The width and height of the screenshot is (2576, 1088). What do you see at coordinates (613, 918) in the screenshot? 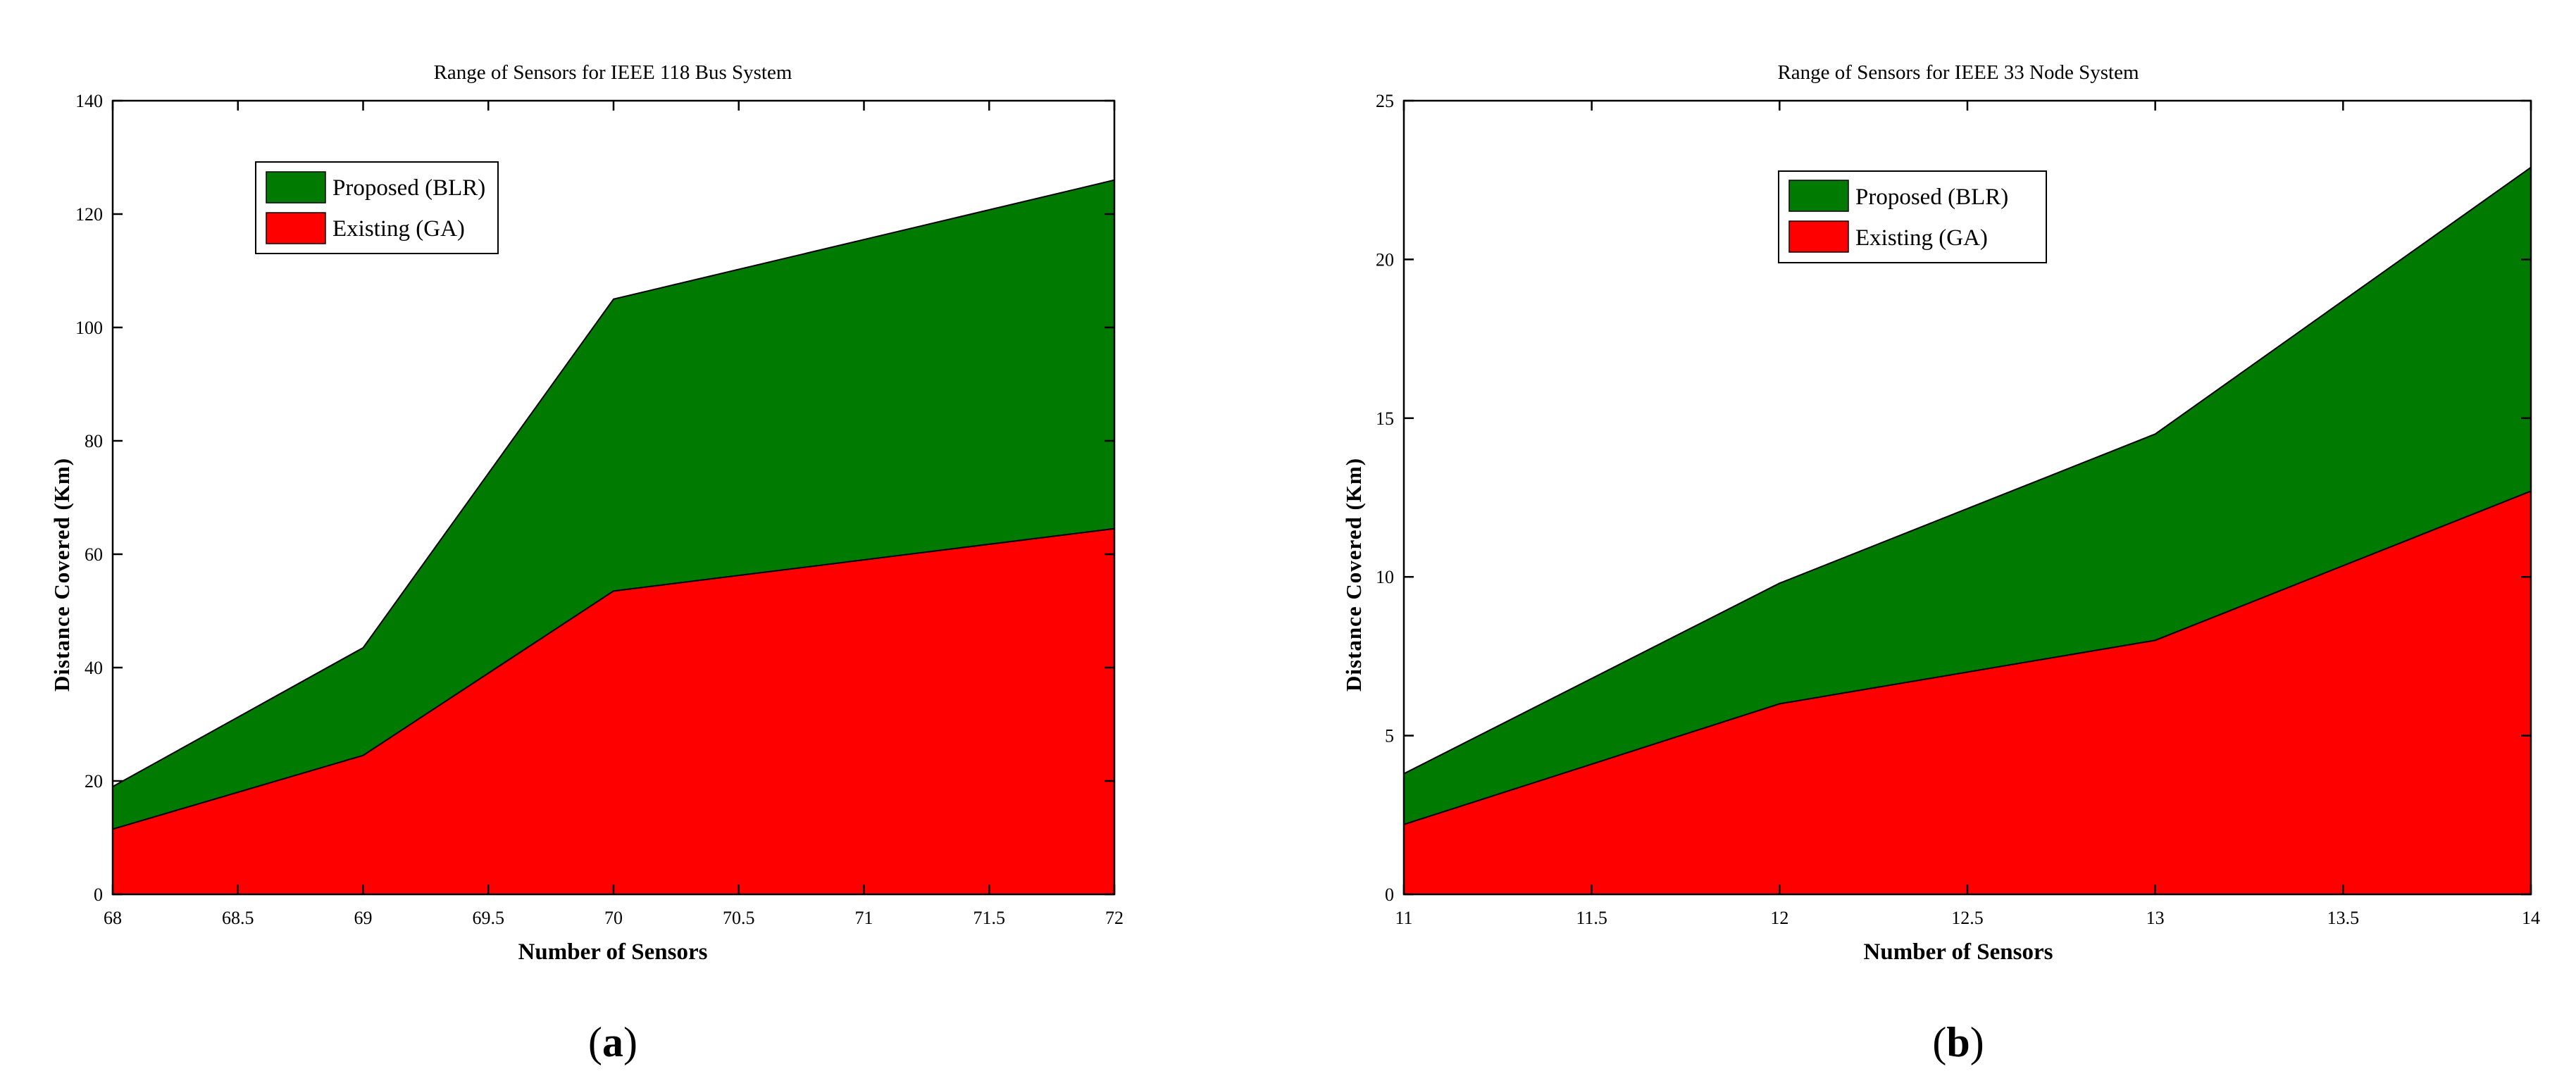
I see `chart-a-x-tick-label: 70` at bounding box center [613, 918].